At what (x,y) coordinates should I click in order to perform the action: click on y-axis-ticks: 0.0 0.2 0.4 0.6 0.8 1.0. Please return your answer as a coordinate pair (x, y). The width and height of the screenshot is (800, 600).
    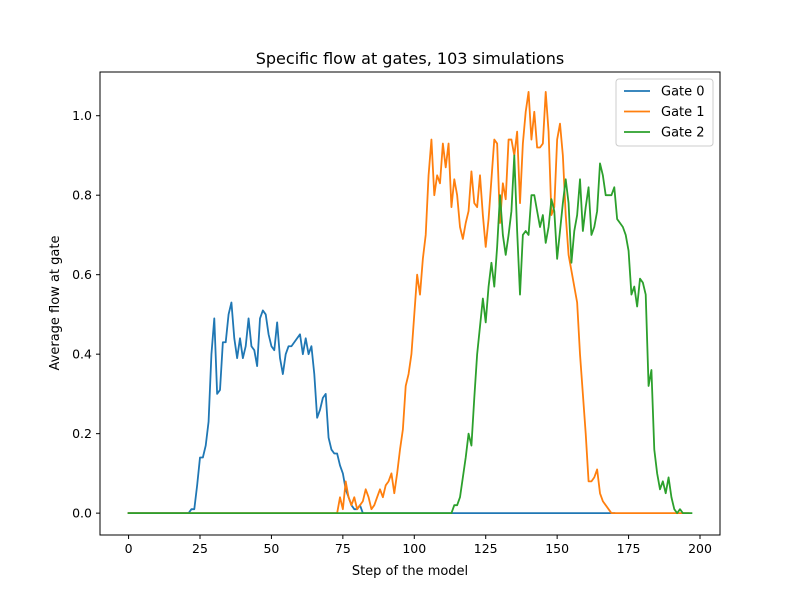
    Looking at the image, I should click on (86, 314).